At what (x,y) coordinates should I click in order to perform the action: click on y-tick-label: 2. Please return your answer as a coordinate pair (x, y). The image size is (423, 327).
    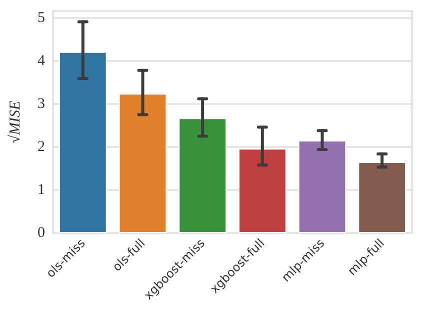
    Looking at the image, I should click on (41, 146).